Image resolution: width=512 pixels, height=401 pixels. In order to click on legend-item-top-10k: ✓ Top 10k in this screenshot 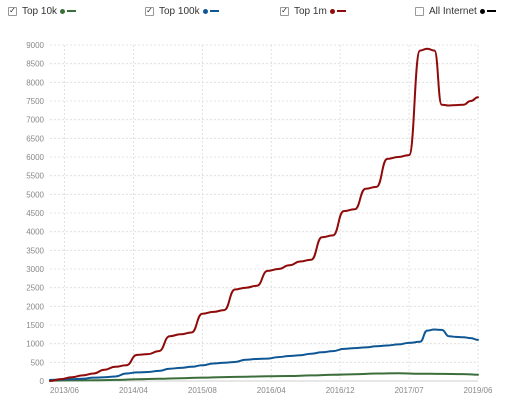, I will do `click(42, 11)`.